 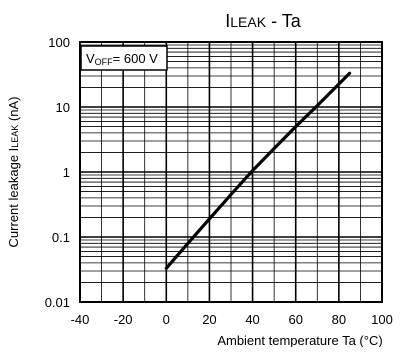 I want to click on y-tick-label: 0.1, so click(x=61, y=237).